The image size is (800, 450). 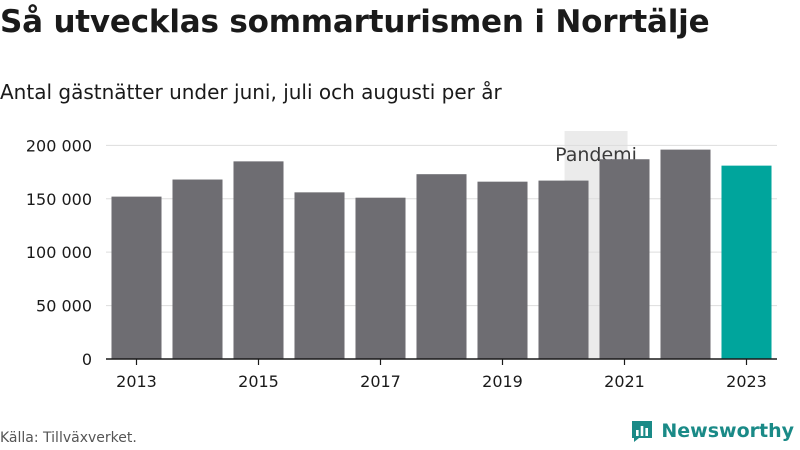 What do you see at coordinates (136, 381) in the screenshot?
I see `x-tick-label-2013: 2013` at bounding box center [136, 381].